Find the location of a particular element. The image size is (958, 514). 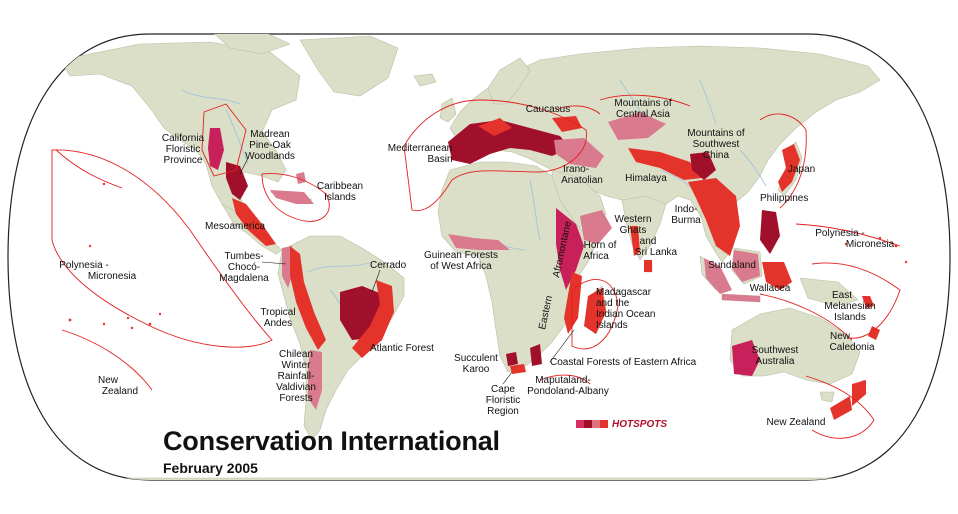

hotspot-madagascar is located at coordinates (595, 311).